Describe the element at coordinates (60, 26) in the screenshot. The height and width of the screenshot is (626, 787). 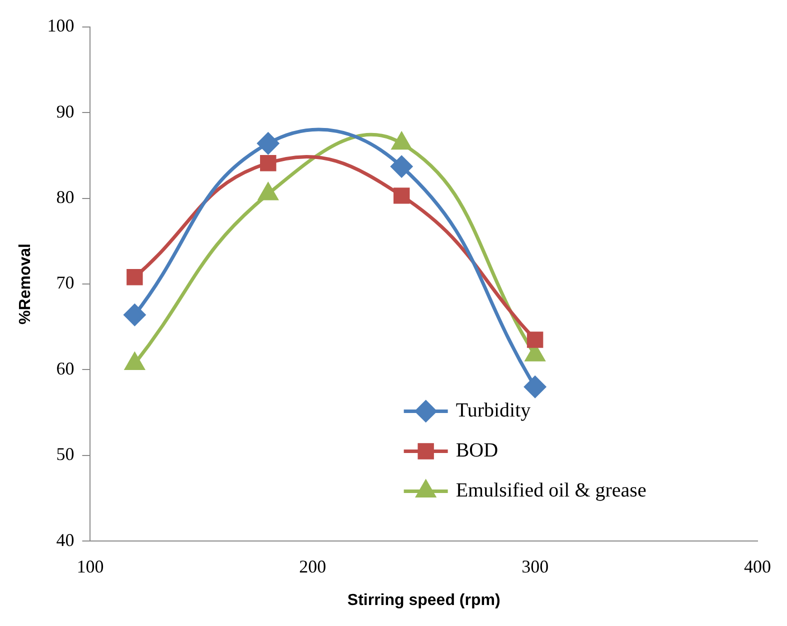
I see `y-tick-label: 100` at that location.